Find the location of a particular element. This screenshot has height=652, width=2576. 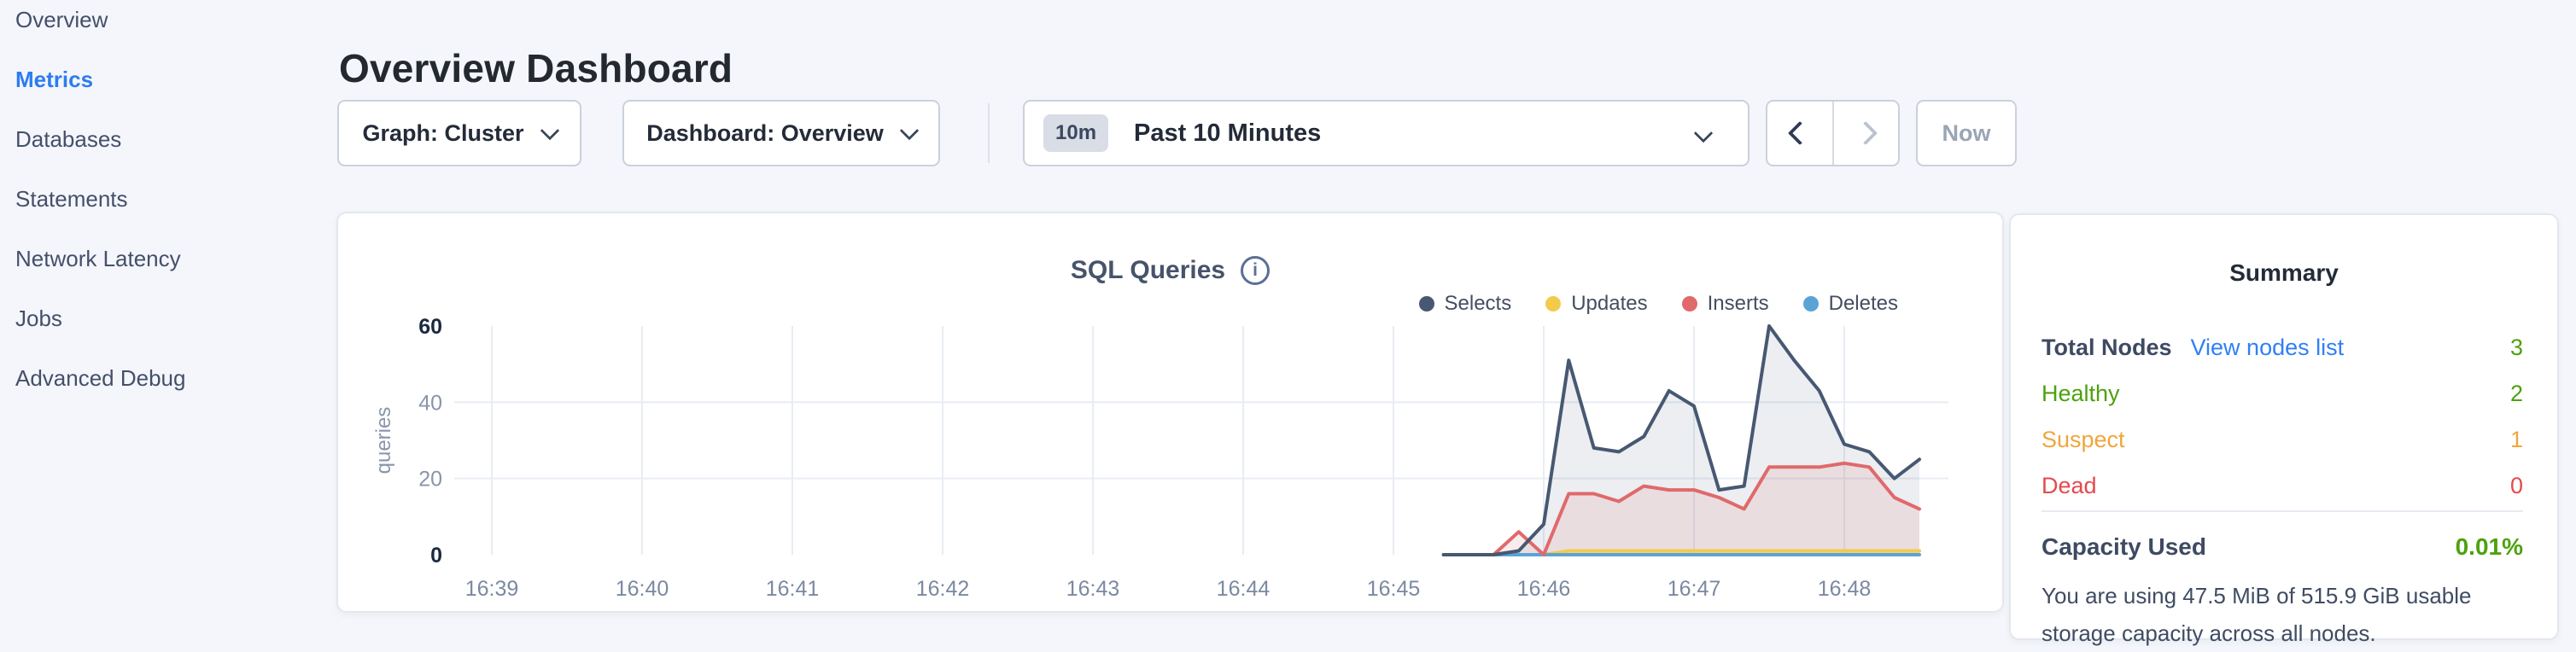

healthy-label: Healthy is located at coordinates (2081, 393).